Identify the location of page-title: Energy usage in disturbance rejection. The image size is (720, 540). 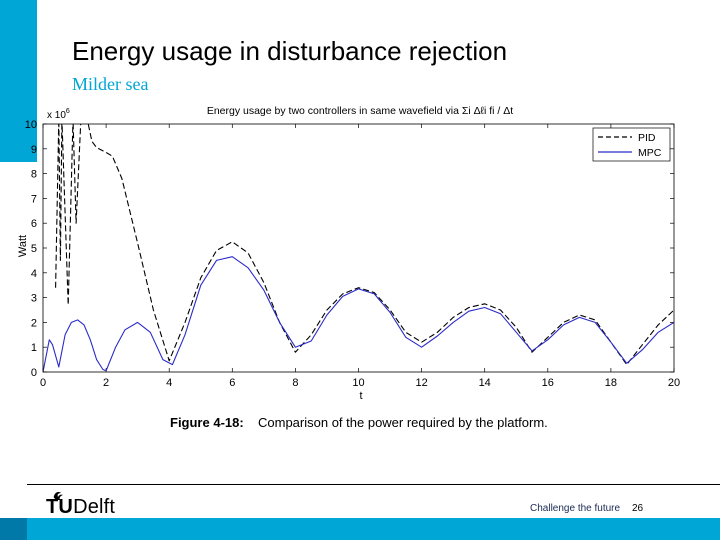
(290, 51).